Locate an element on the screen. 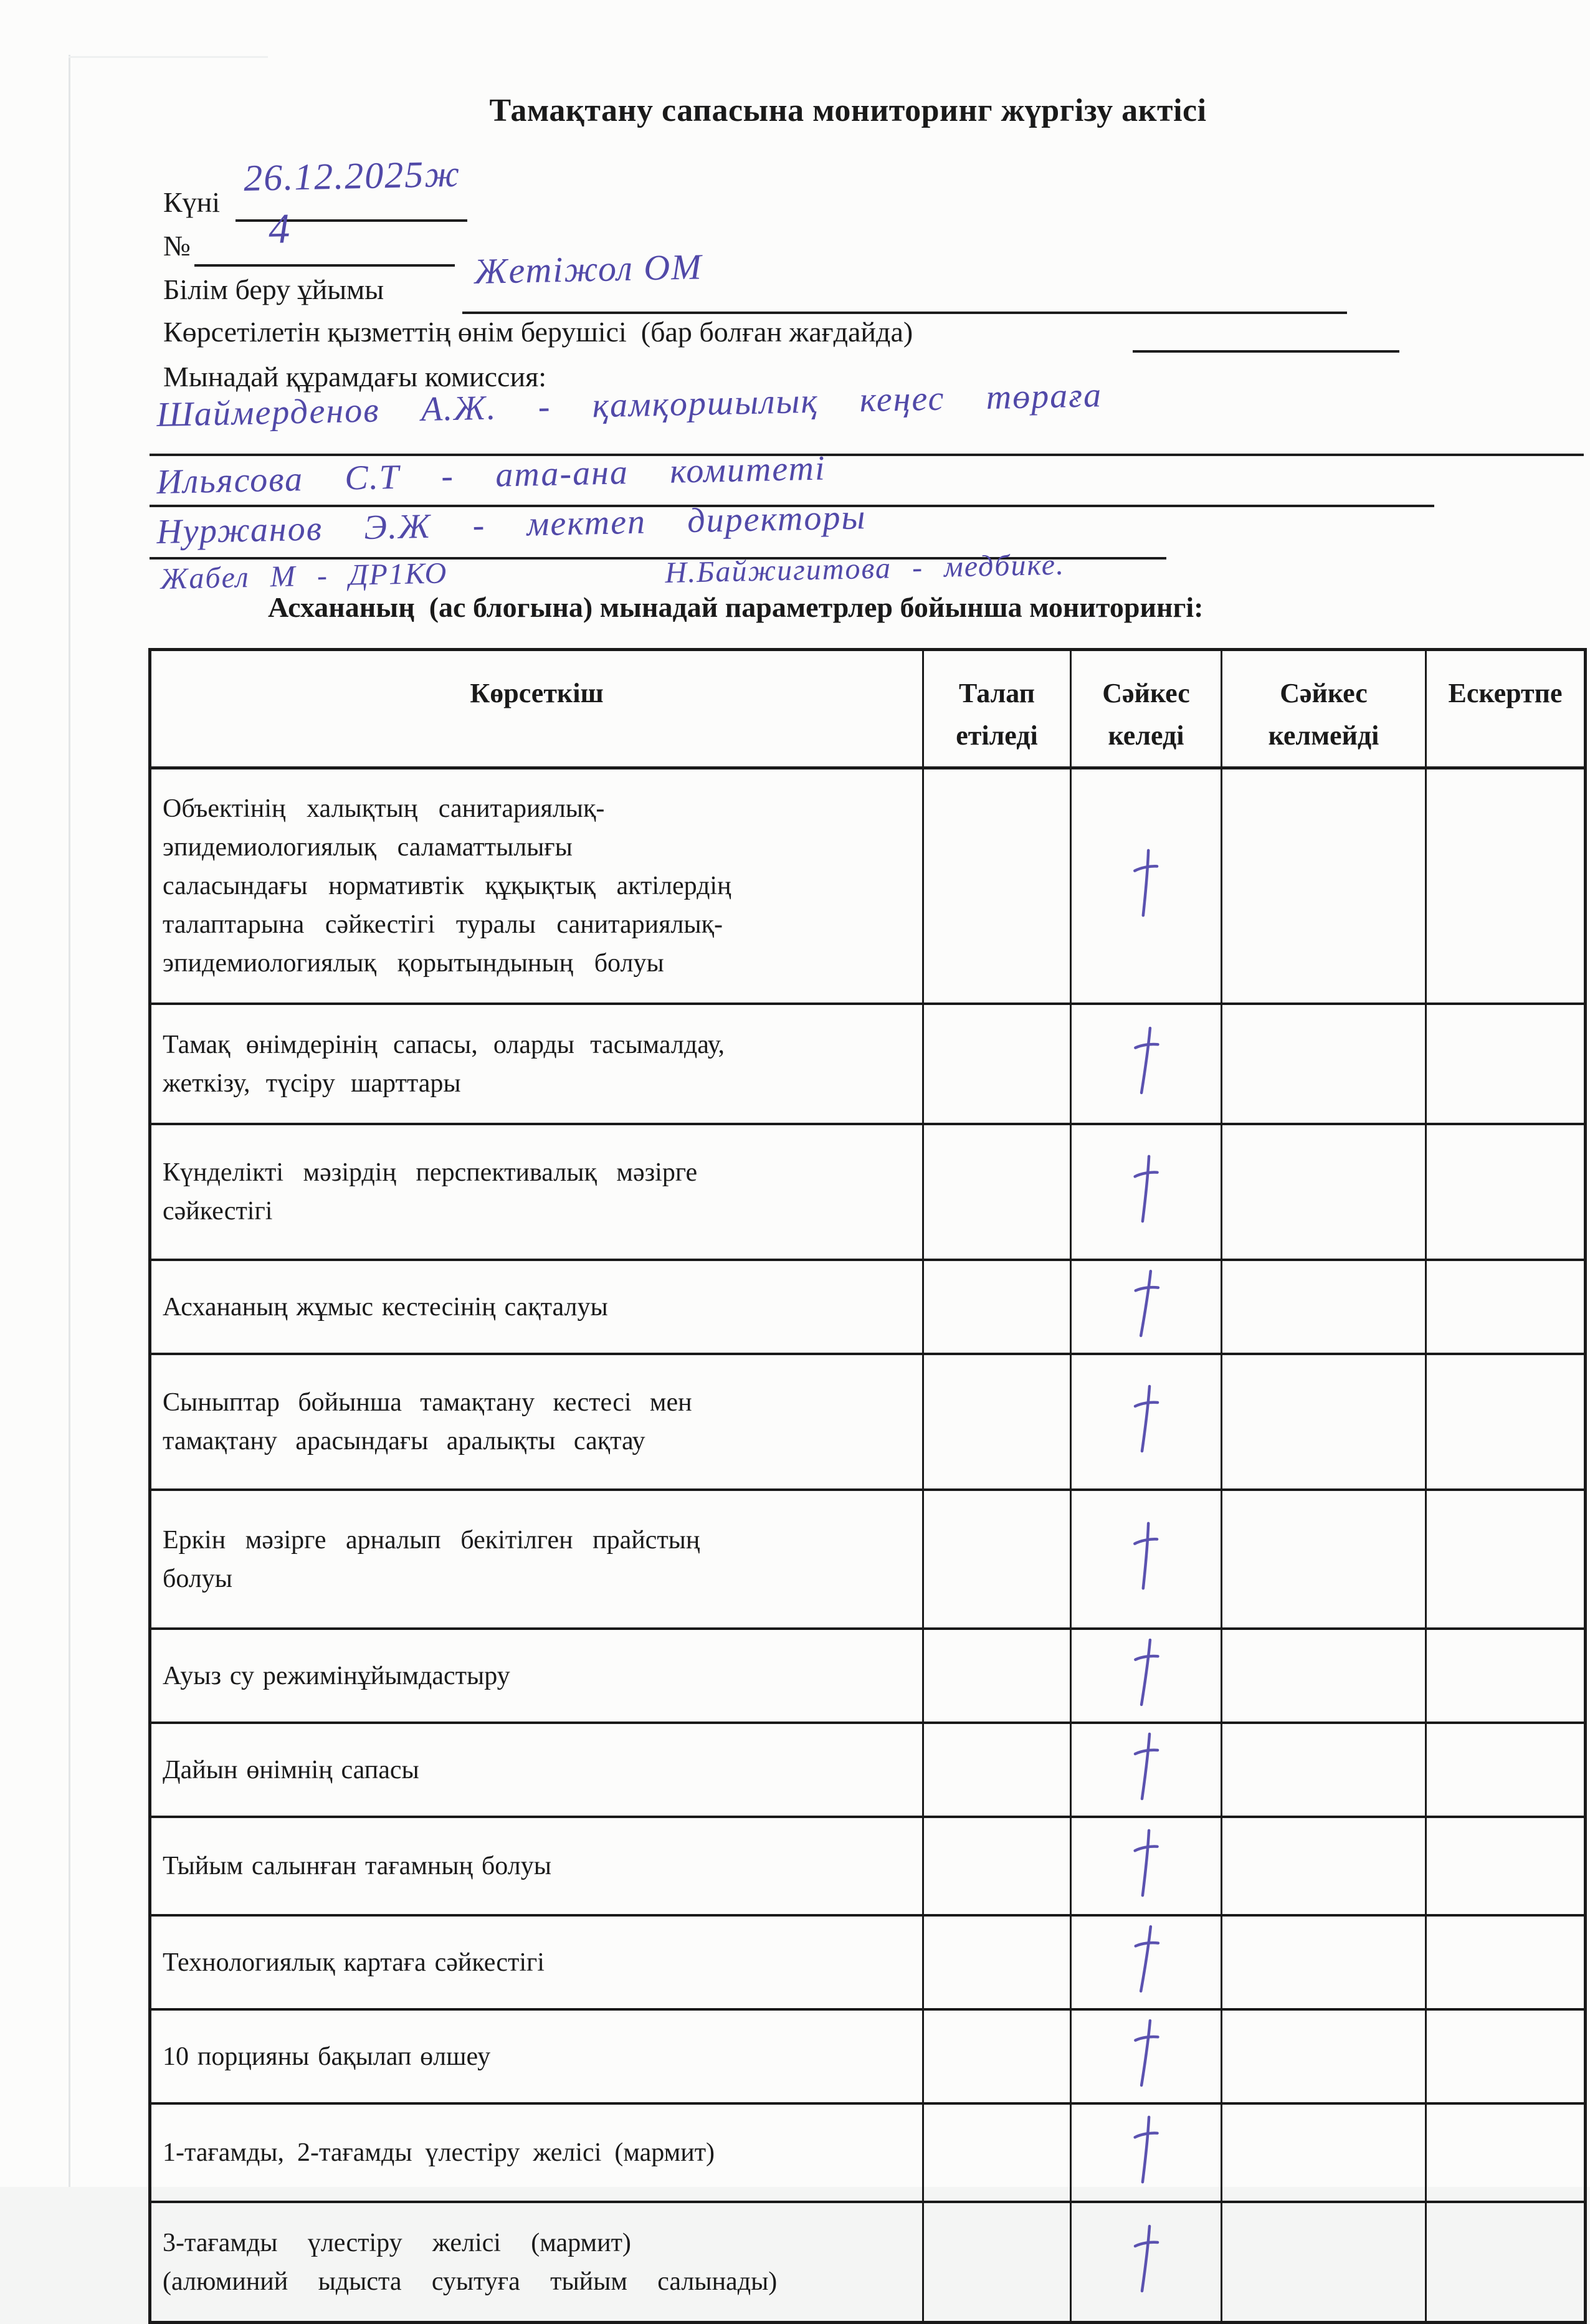 The width and height of the screenshot is (1590, 2324). table-row: Асхананың жұмыс кестесінің сақталуы is located at coordinates (867, 1307).